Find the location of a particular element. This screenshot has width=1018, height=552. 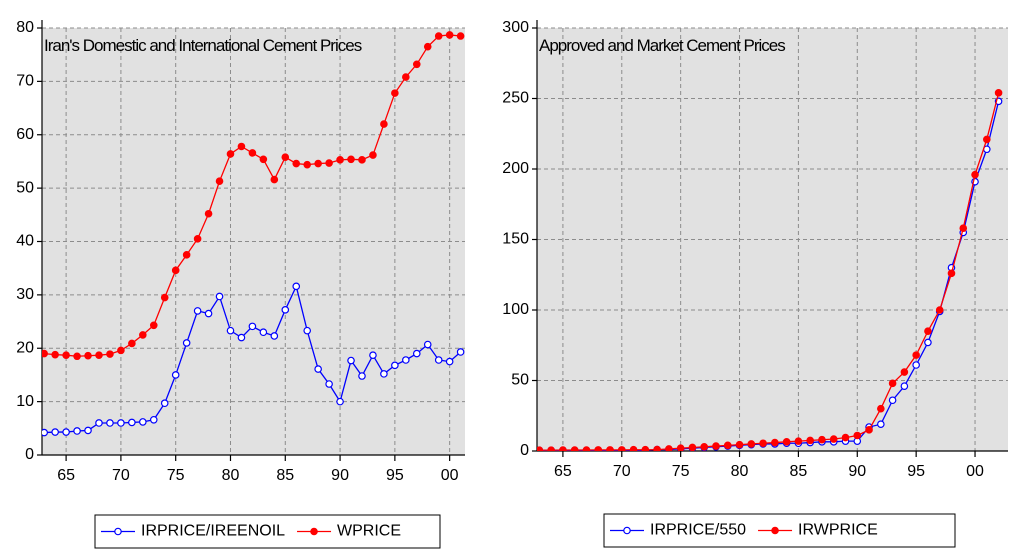

y-tick-label: 70 is located at coordinates (25, 81).